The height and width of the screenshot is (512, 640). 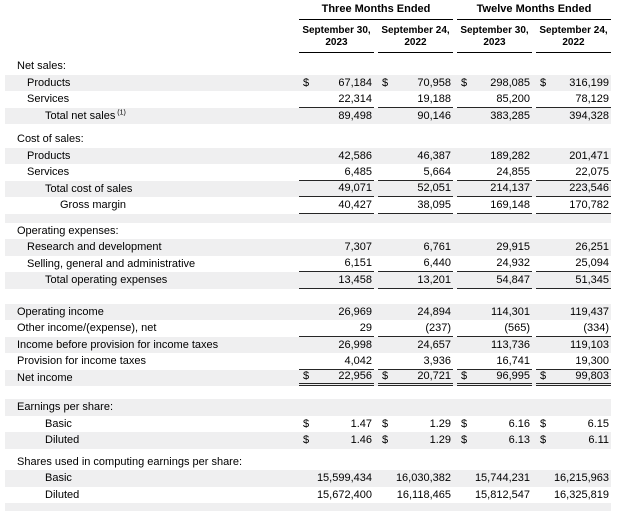 What do you see at coordinates (573, 264) in the screenshot?
I see `value-cell: 25,094` at bounding box center [573, 264].